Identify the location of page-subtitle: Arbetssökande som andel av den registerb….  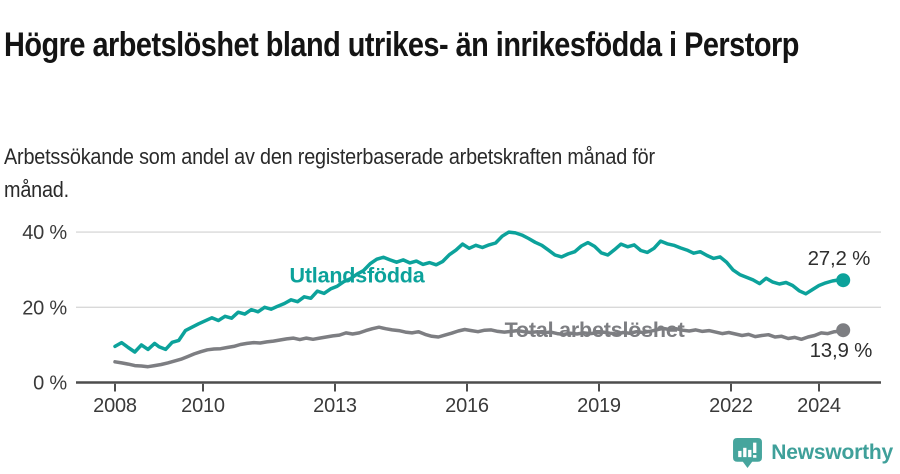
(329, 173).